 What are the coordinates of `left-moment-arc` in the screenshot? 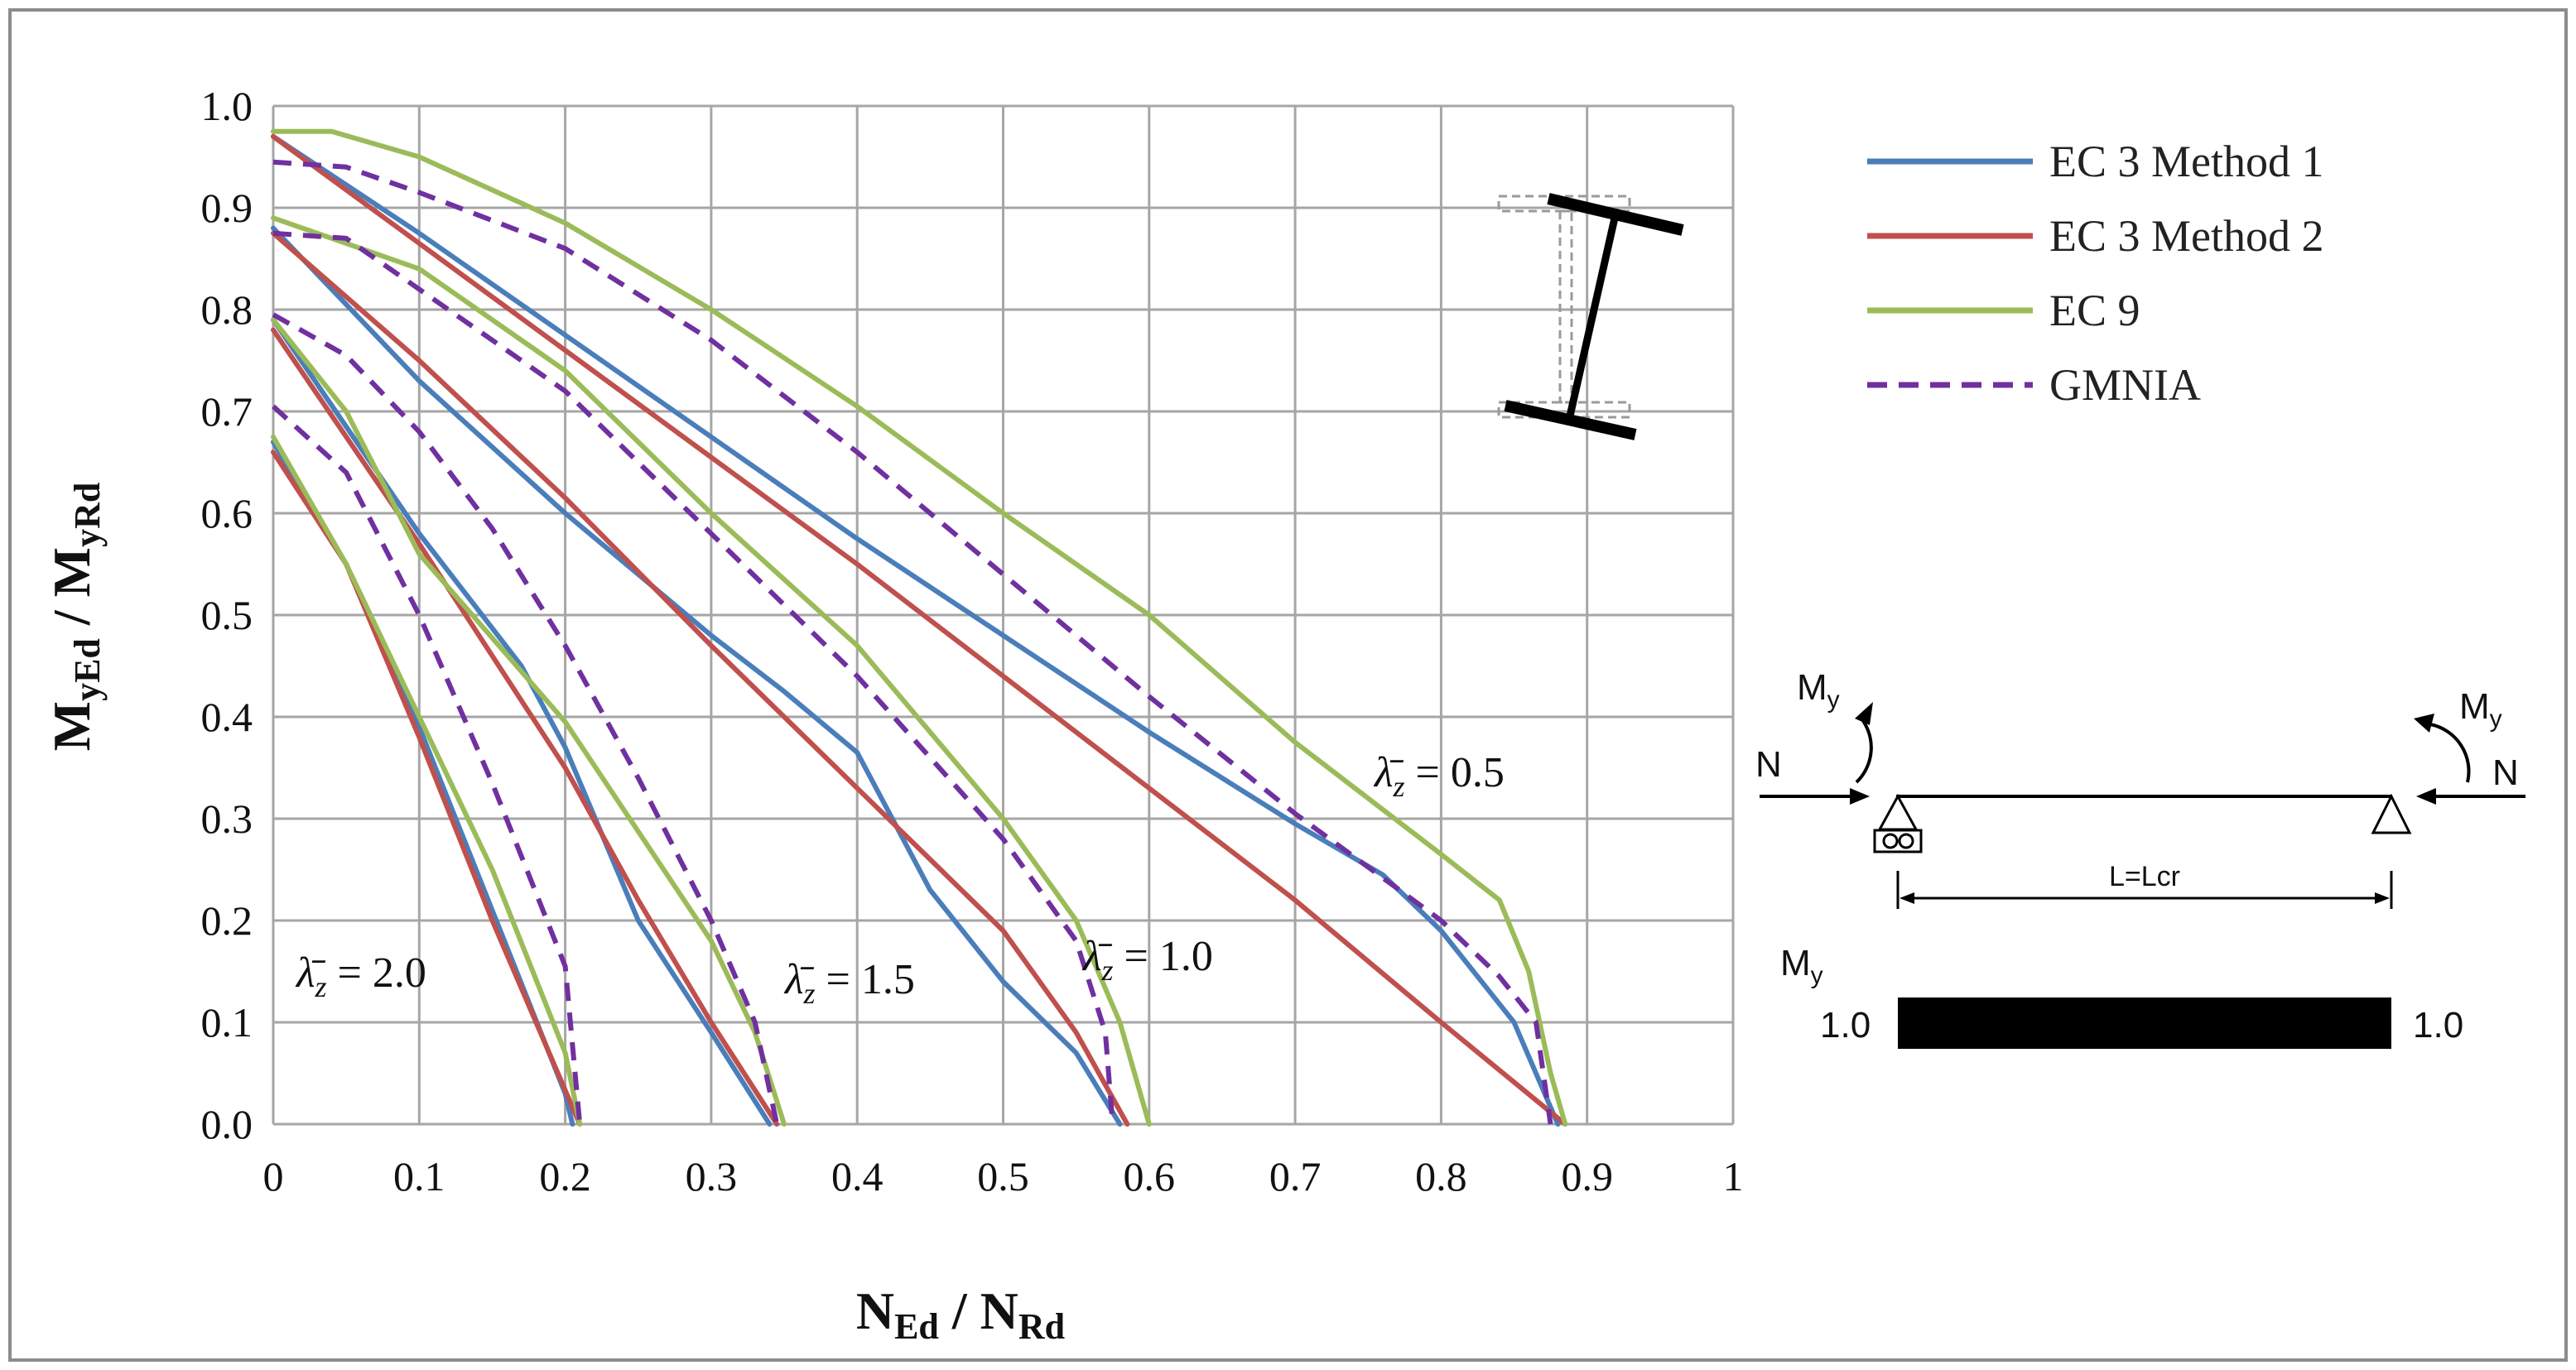 It's located at (1864, 750).